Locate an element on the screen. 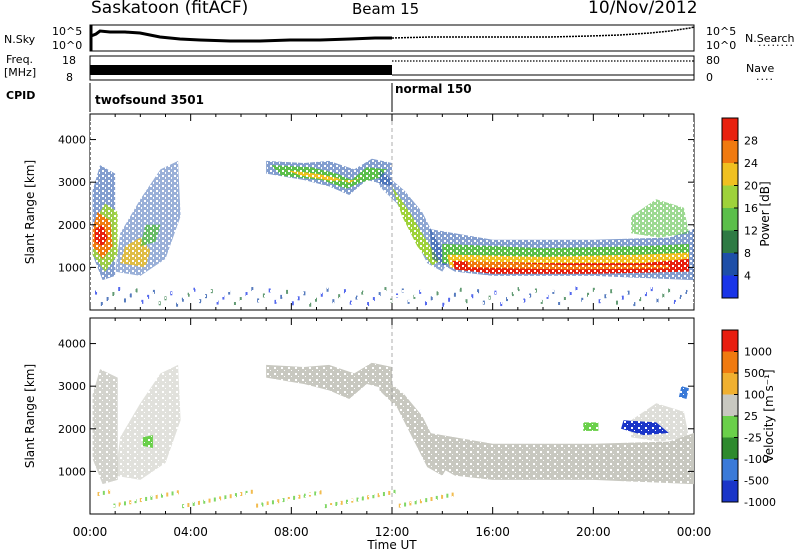 The width and height of the screenshot is (800, 554). freq-nave-panel is located at coordinates (392, 68).